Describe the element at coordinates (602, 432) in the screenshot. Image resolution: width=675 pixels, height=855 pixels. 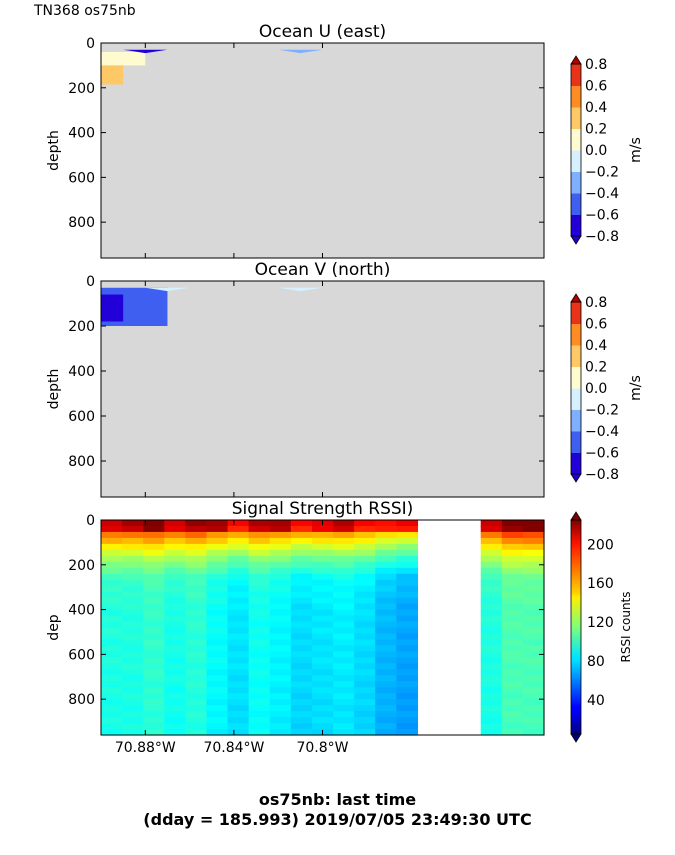
I see `colorbar-tick-label: −0.4` at that location.